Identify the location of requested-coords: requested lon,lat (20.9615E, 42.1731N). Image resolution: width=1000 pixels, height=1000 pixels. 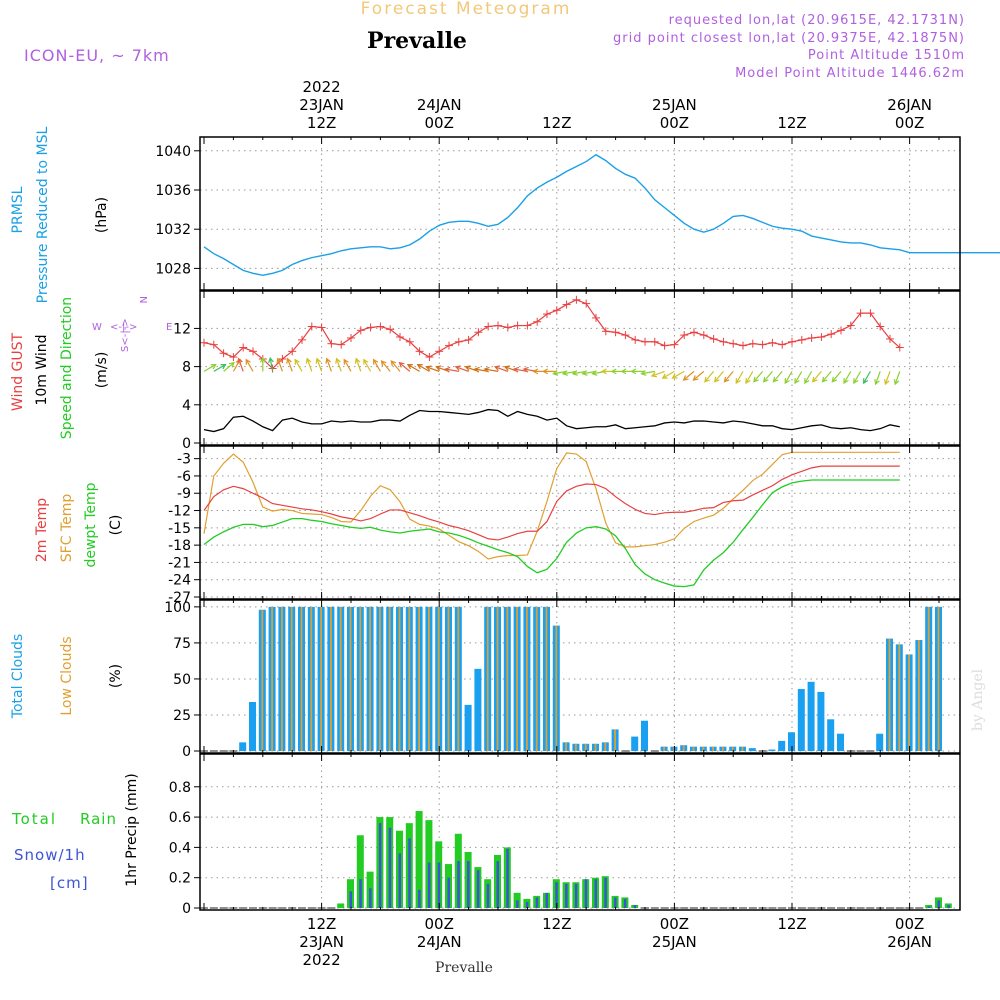
(817, 20).